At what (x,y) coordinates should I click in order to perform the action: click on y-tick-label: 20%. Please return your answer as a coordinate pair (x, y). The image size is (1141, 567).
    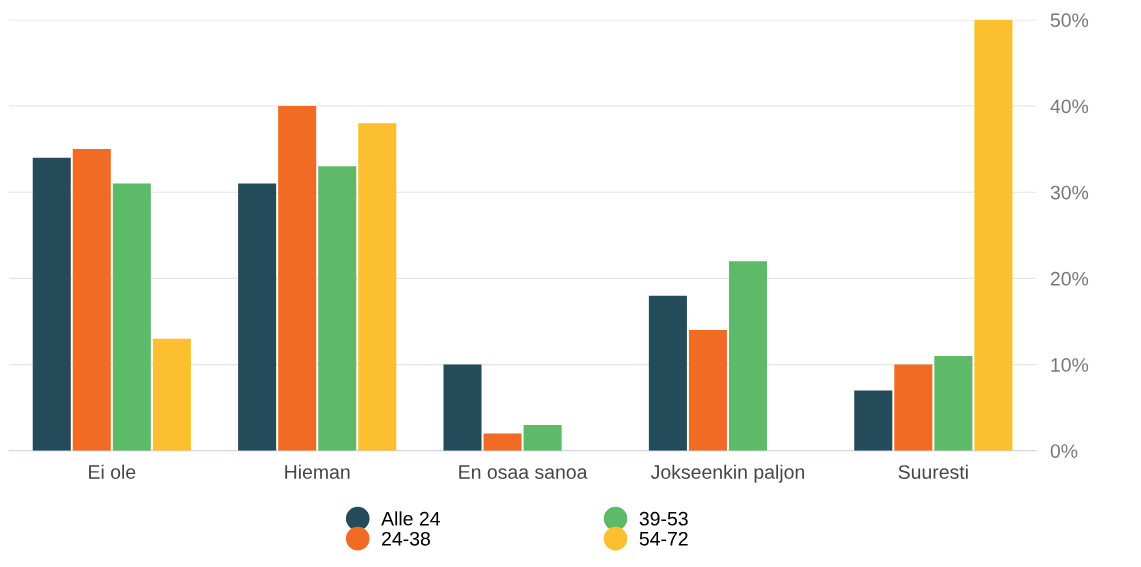
    Looking at the image, I should click on (1069, 278).